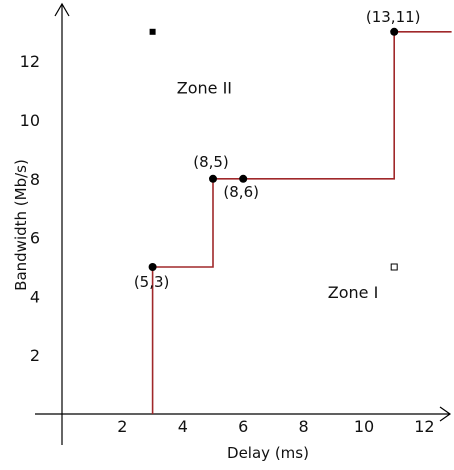 This screenshot has width=454, height=470. Describe the element at coordinates (35, 355) in the screenshot. I see `y-tick-label: 2` at that location.